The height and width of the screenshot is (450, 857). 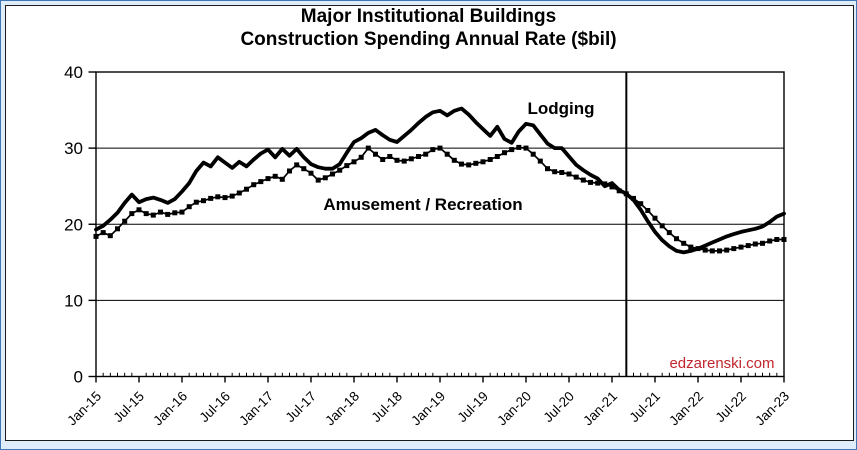 What do you see at coordinates (215, 407) in the screenshot?
I see `x-axis-tick-label: Jul-16` at bounding box center [215, 407].